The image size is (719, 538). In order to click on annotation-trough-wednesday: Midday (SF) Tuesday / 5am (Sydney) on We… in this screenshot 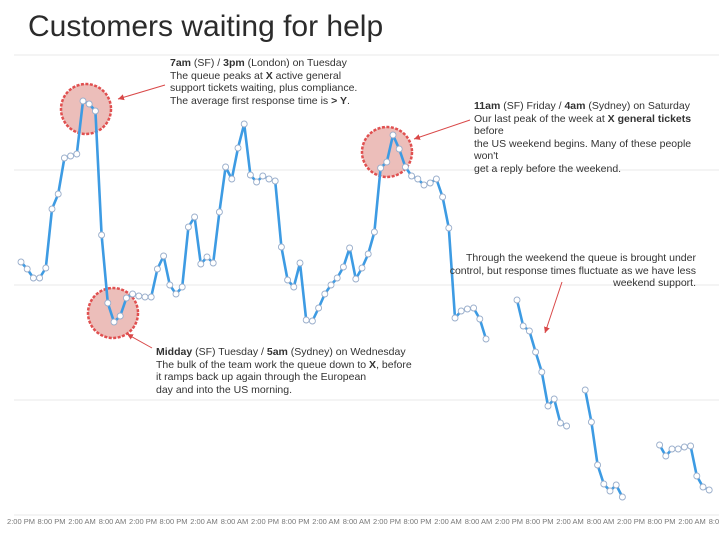, I will do `click(284, 371)`.